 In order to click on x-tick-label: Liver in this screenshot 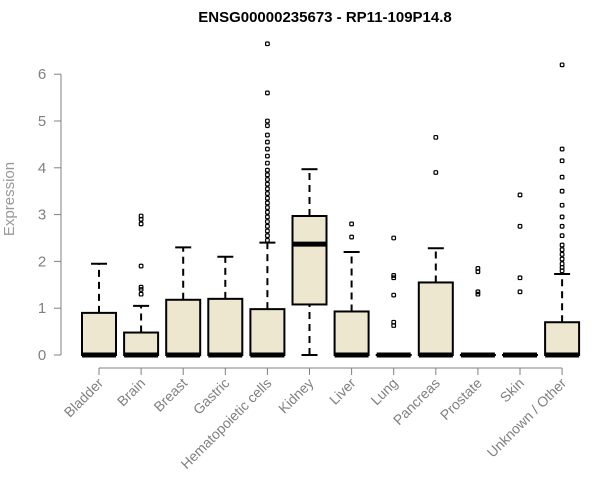, I will do `click(342, 391)`.